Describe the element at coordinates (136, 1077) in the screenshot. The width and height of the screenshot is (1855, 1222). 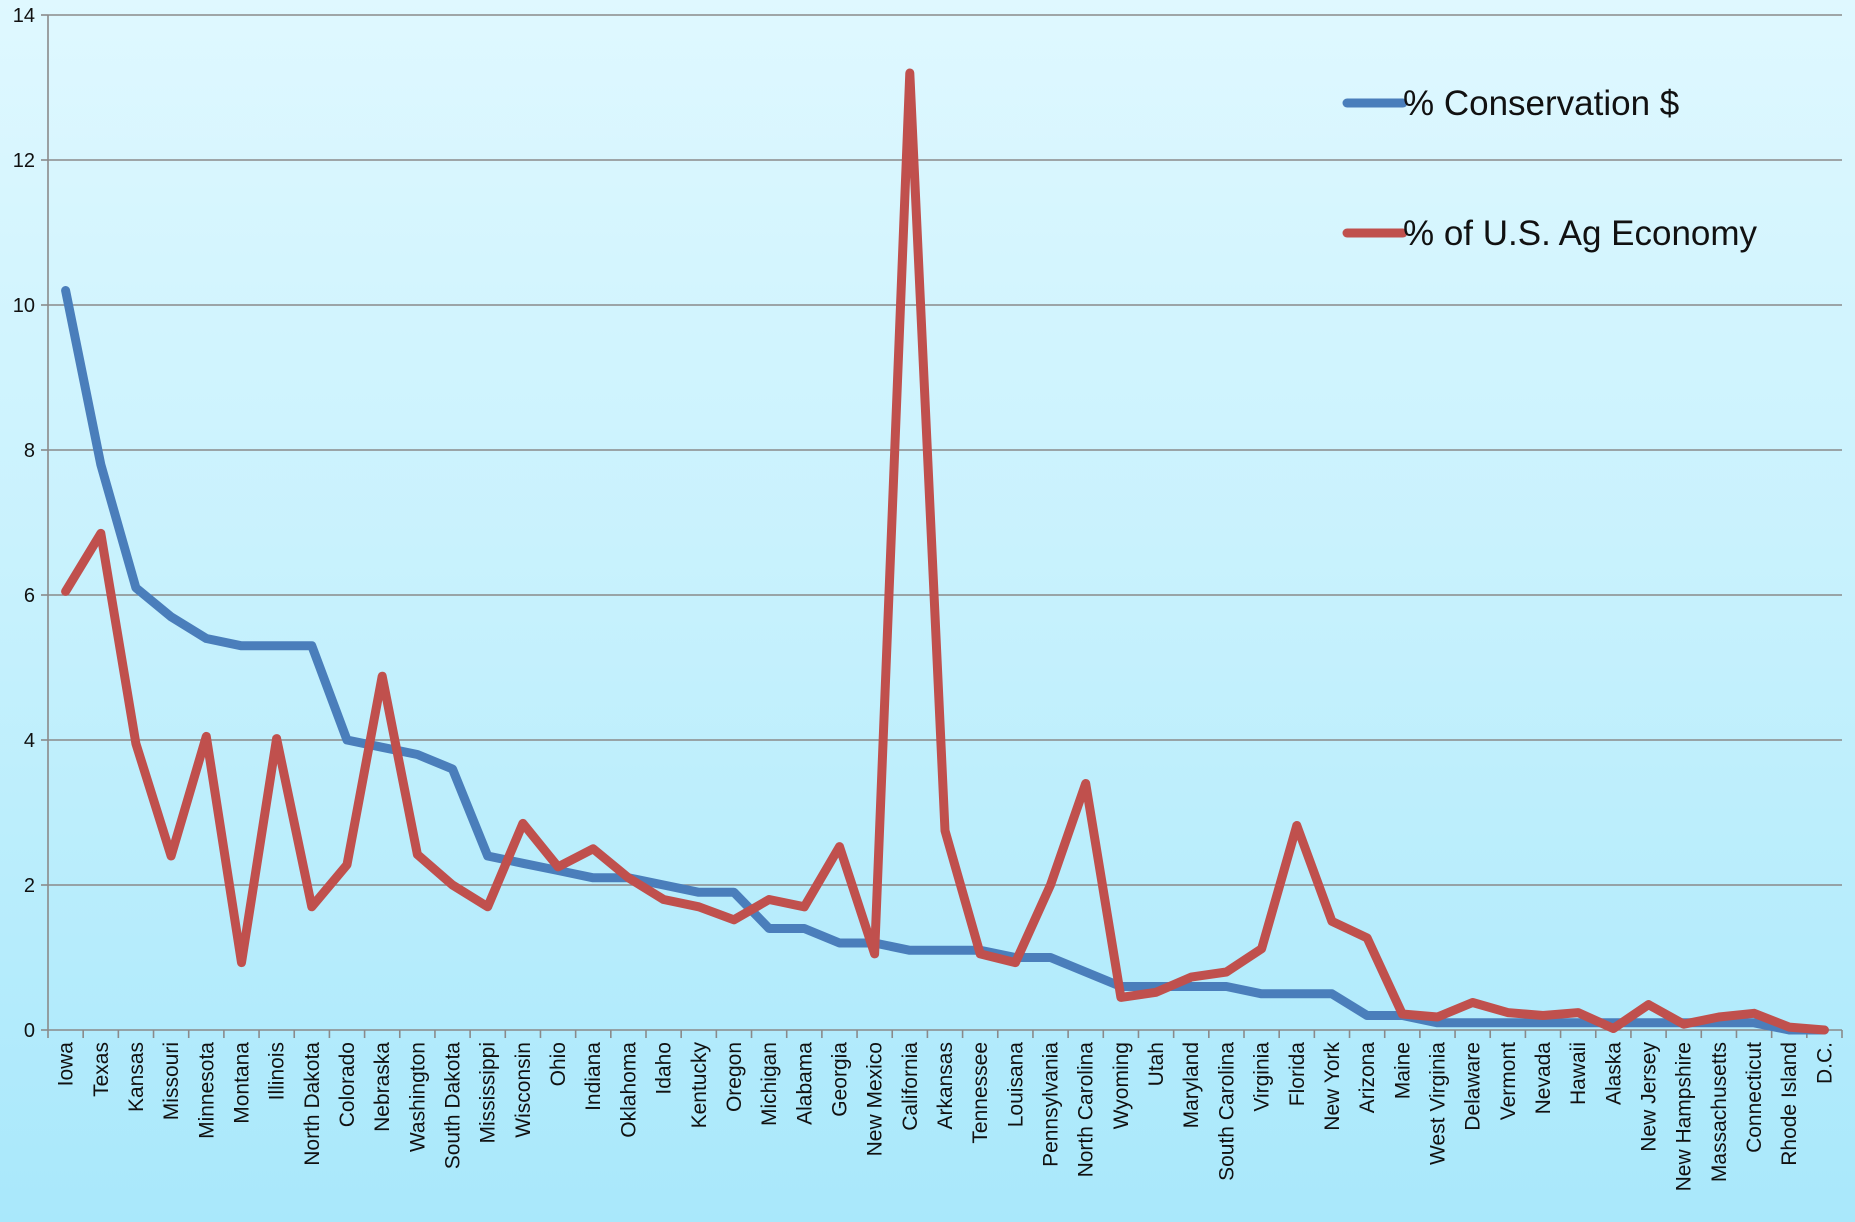
I see `x-tick-label: Kansas` at that location.